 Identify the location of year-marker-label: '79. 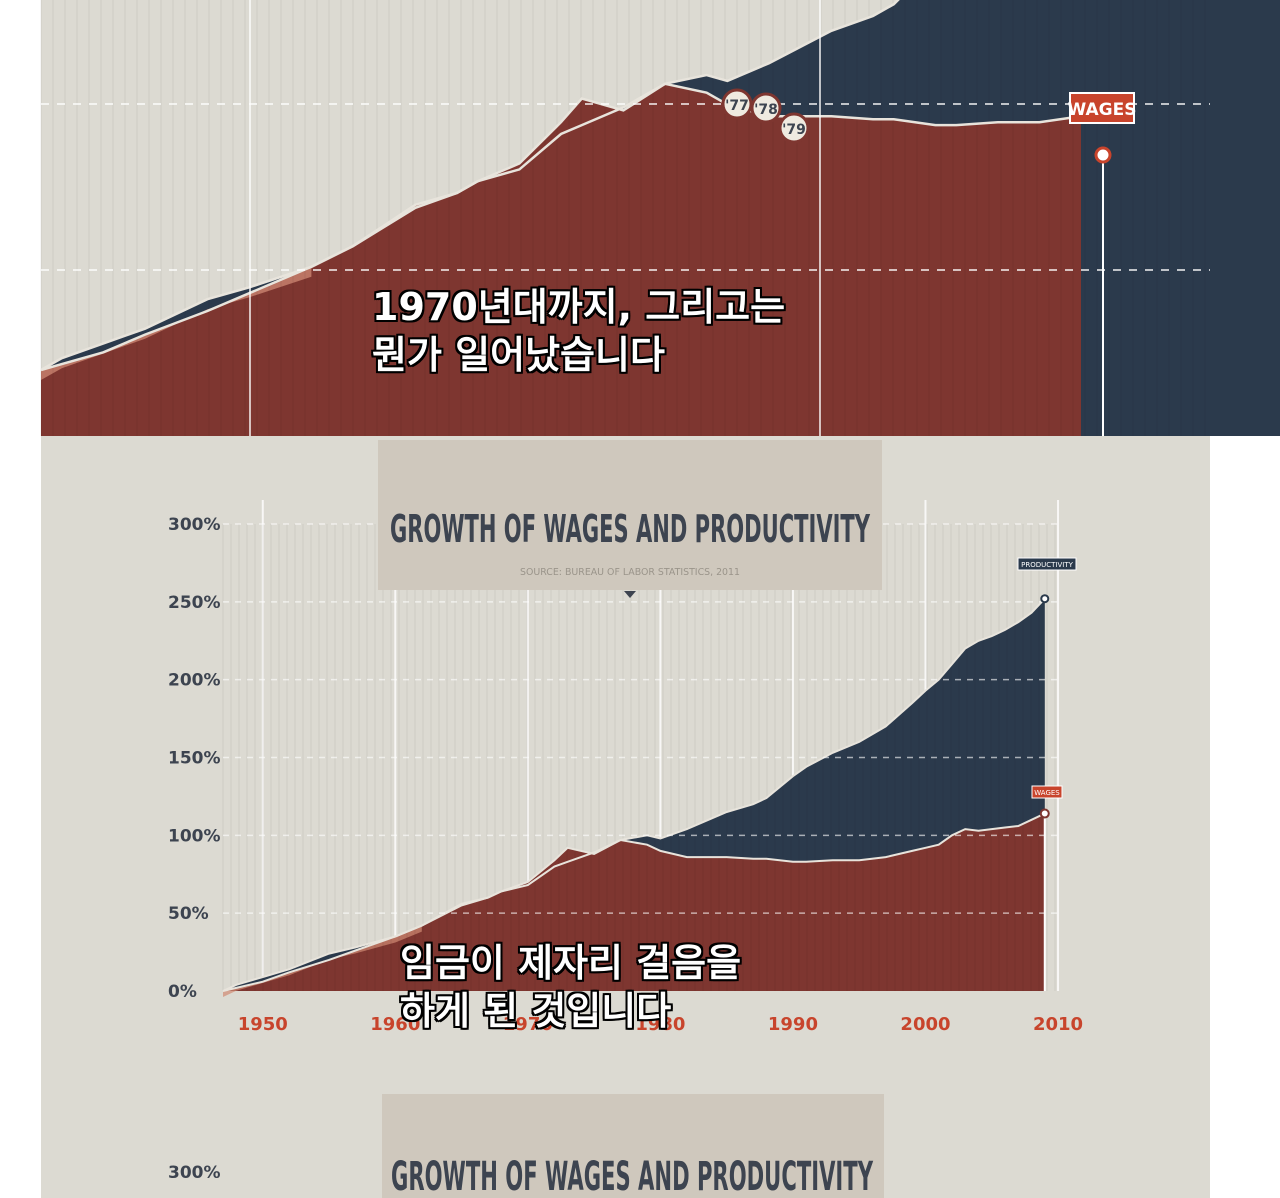
(794, 130).